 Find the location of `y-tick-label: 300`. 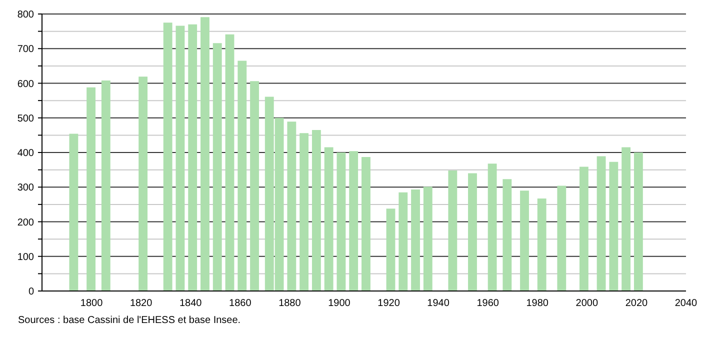

y-tick-label: 300 is located at coordinates (25, 188).